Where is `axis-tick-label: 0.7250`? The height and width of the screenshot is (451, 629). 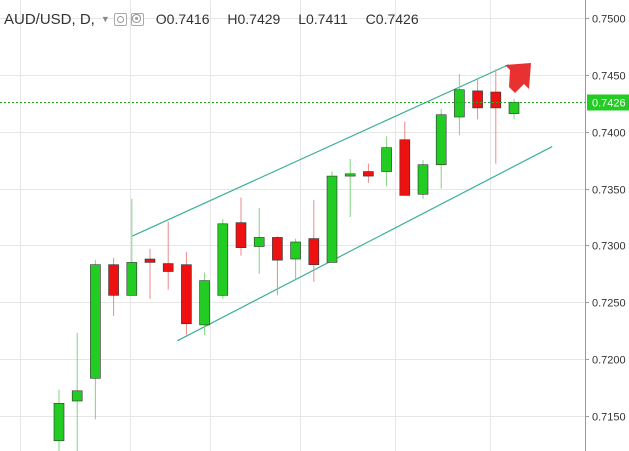
axis-tick-label: 0.7250 is located at coordinates (609, 304).